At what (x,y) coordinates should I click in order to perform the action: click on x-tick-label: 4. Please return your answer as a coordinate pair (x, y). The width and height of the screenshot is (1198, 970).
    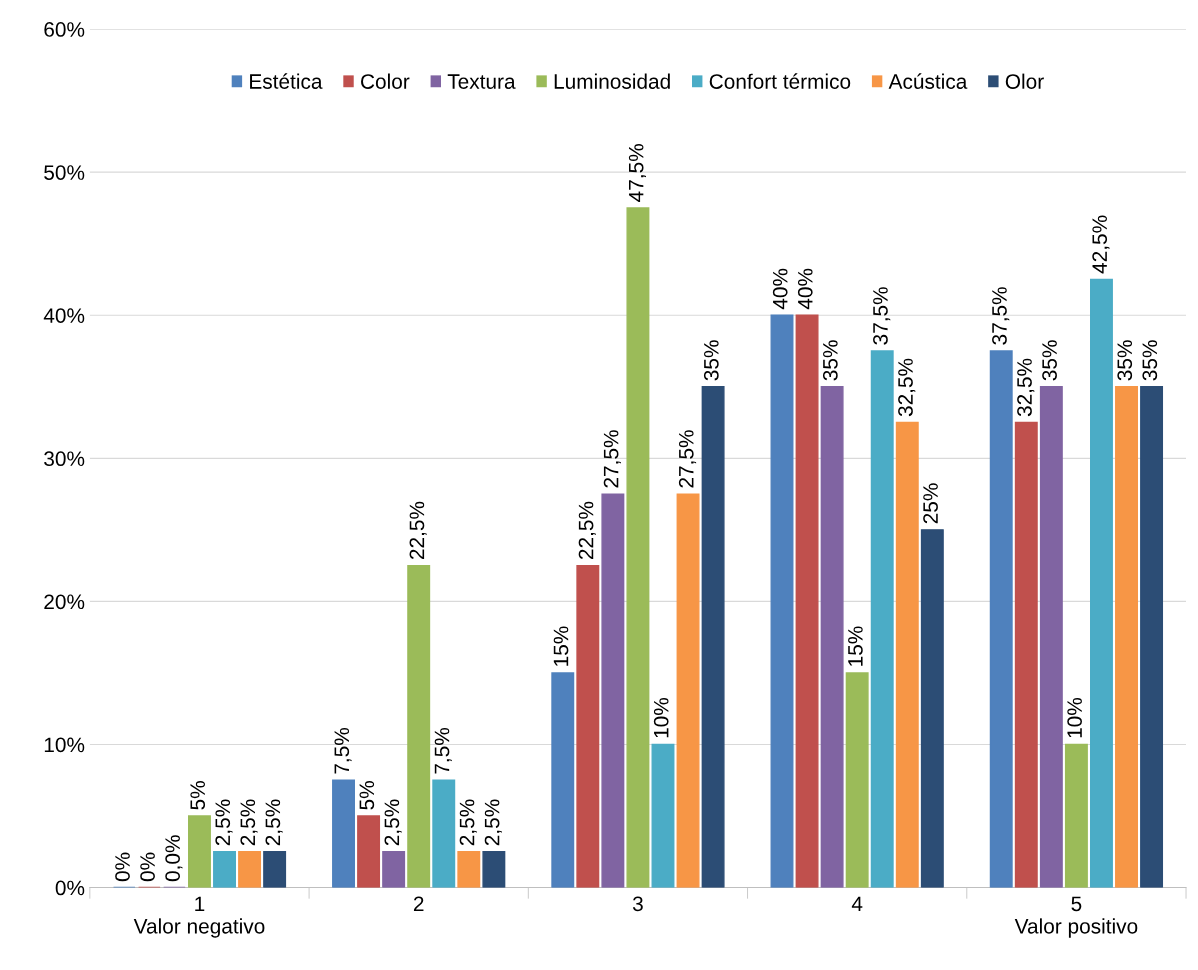
    Looking at the image, I should click on (857, 903).